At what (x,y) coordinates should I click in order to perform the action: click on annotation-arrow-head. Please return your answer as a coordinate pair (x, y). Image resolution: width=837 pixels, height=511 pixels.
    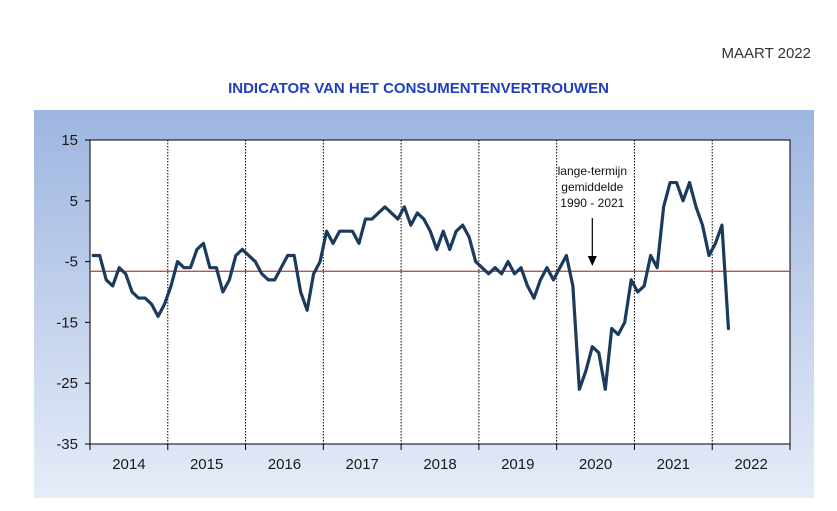
    Looking at the image, I should click on (592, 261).